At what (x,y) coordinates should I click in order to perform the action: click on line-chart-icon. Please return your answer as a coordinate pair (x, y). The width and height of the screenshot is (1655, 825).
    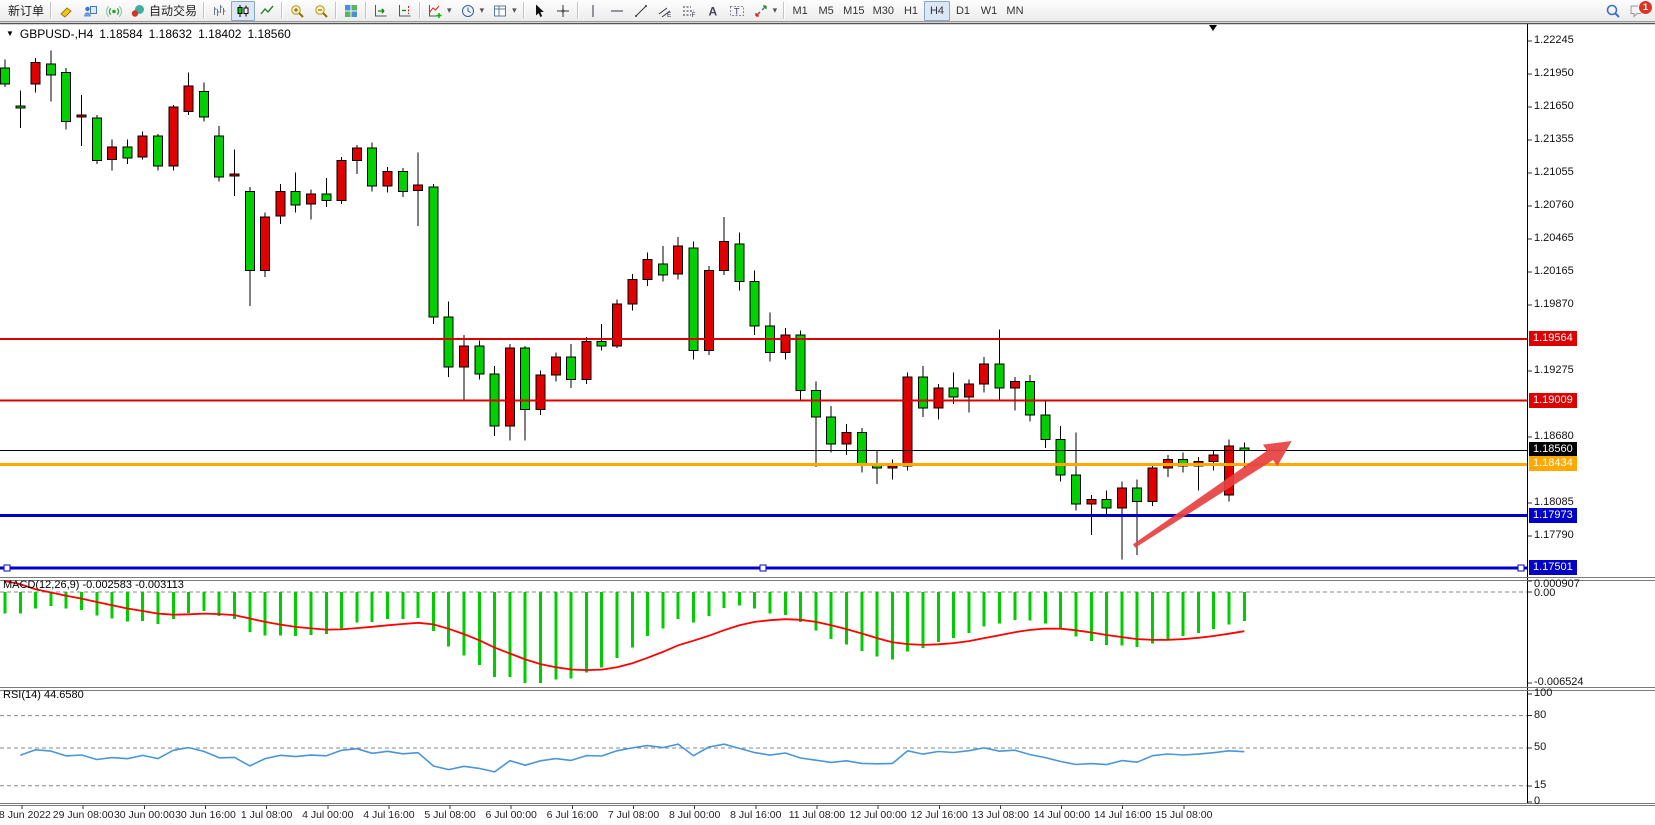
    Looking at the image, I should click on (267, 11).